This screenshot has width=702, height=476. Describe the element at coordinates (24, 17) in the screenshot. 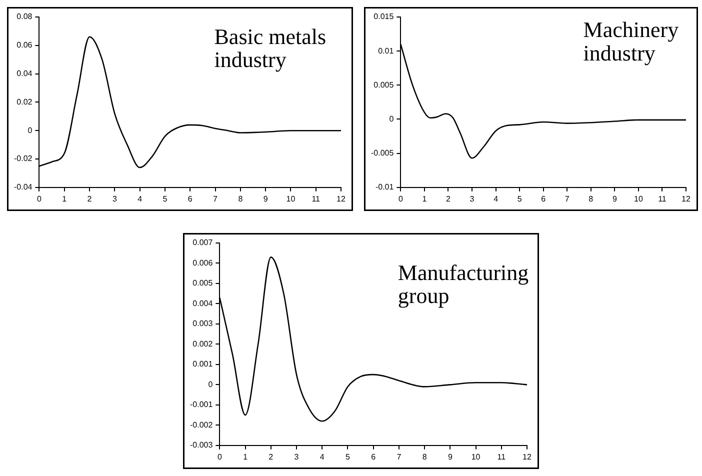

I see `y-tick-label: 0.08` at that location.